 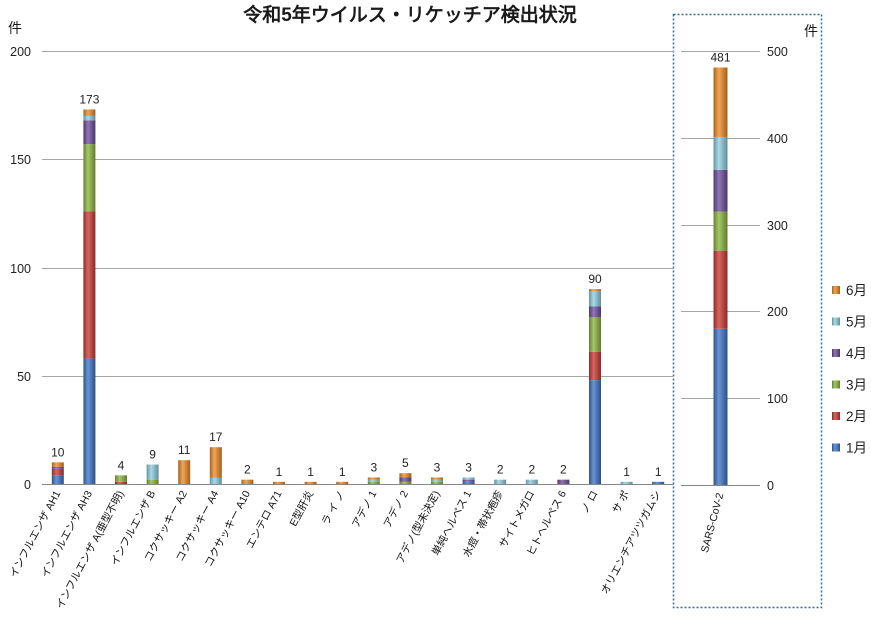 I want to click on legend-label: 1月, so click(x=856, y=448).